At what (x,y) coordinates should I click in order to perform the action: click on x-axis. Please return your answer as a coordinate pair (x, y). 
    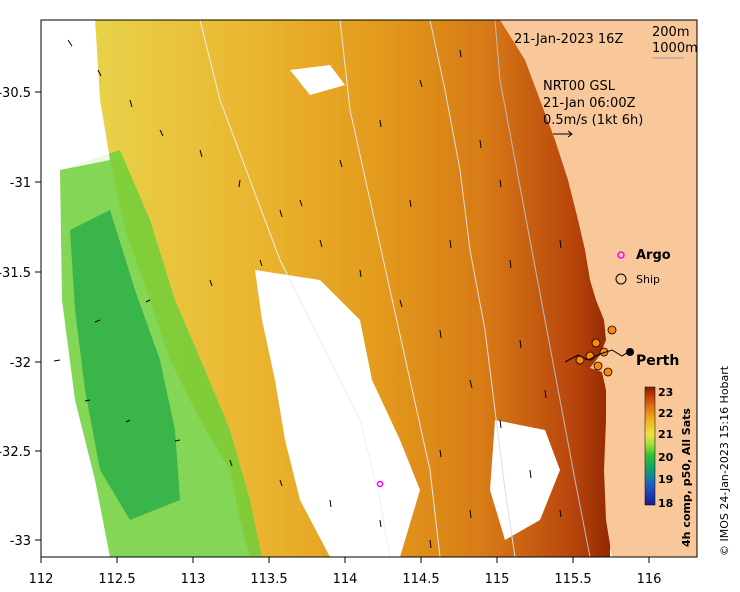
    Looking at the image, I should click on (345, 560).